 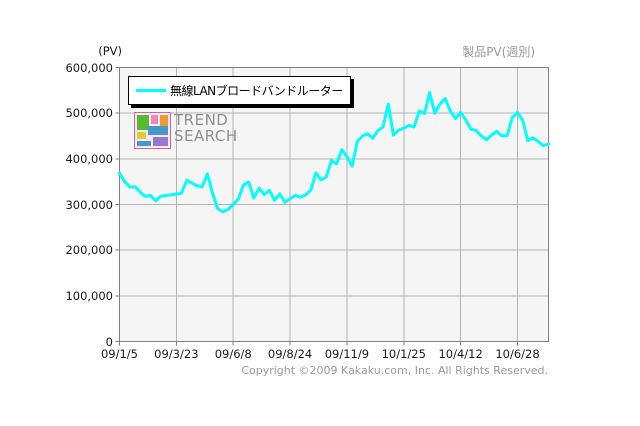 What do you see at coordinates (109, 341) in the screenshot?
I see `y-axis-tick-label: 0` at bounding box center [109, 341].